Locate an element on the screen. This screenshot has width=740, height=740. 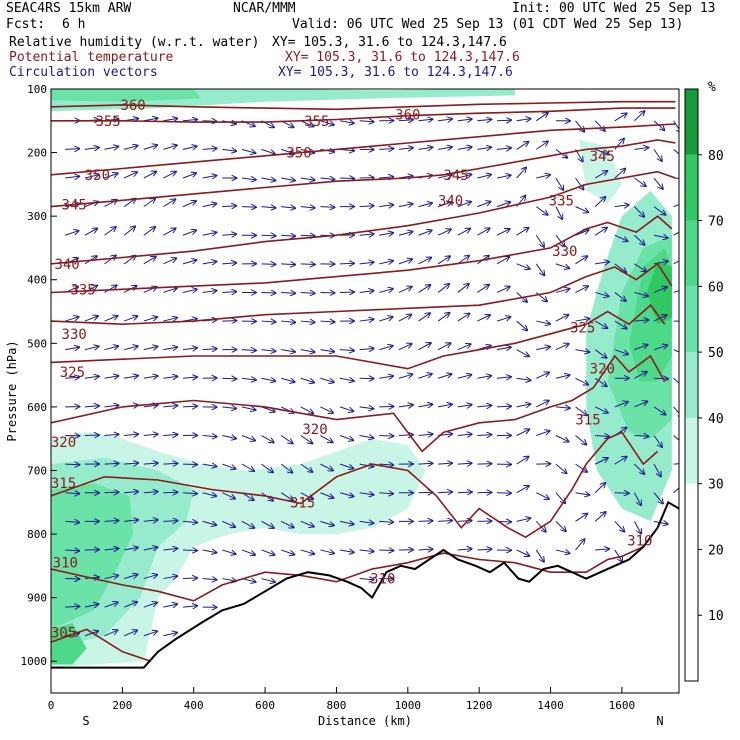
model-title: SEAC4RS 15km ARW is located at coordinates (69, 8).